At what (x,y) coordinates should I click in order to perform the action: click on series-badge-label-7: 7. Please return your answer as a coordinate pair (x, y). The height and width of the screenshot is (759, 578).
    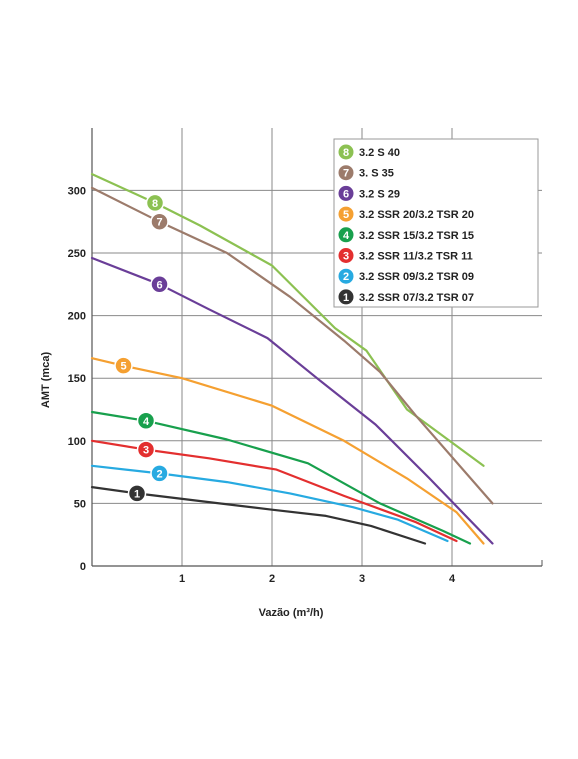
    Looking at the image, I should click on (159, 223).